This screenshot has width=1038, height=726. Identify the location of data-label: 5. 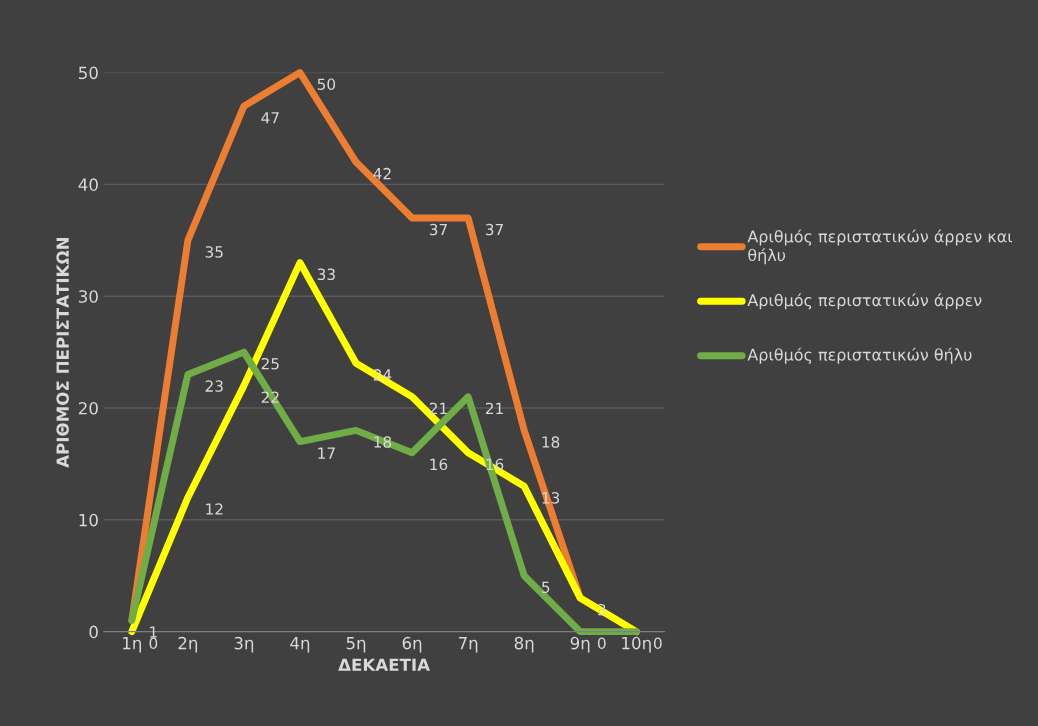
(546, 587).